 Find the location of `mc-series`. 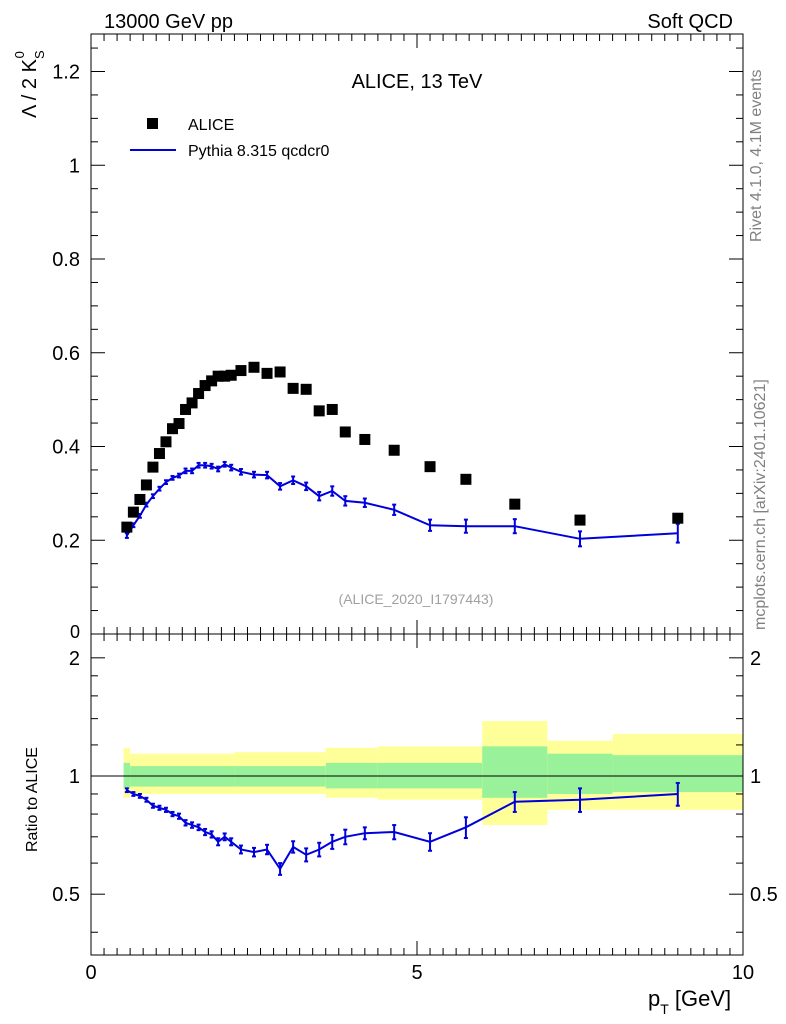

mc-series is located at coordinates (402, 504).